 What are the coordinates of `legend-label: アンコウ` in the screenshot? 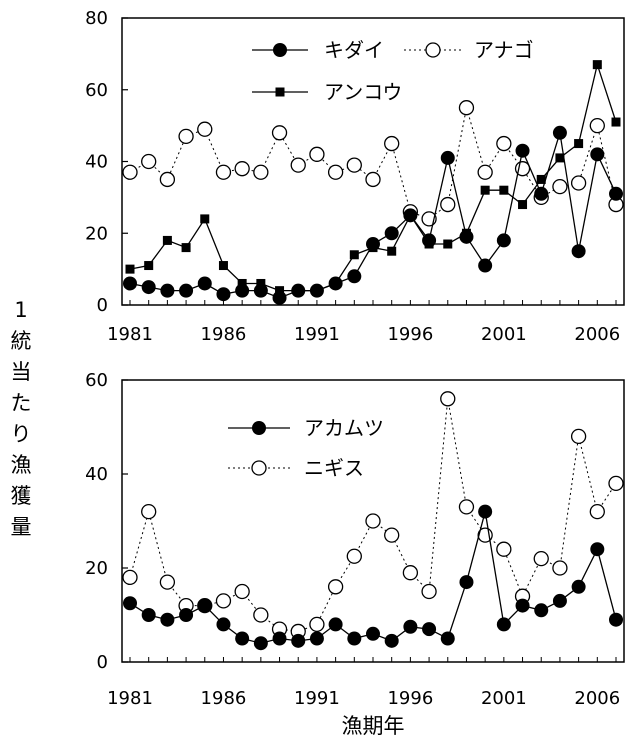 It's located at (363, 92).